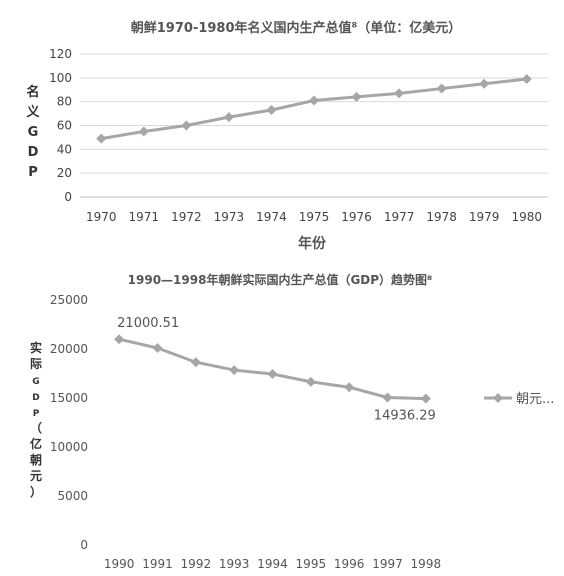 This screenshot has height=576, width=564. Describe the element at coordinates (35, 398) in the screenshot. I see `chart-2-y-axis-label-char: D` at that location.